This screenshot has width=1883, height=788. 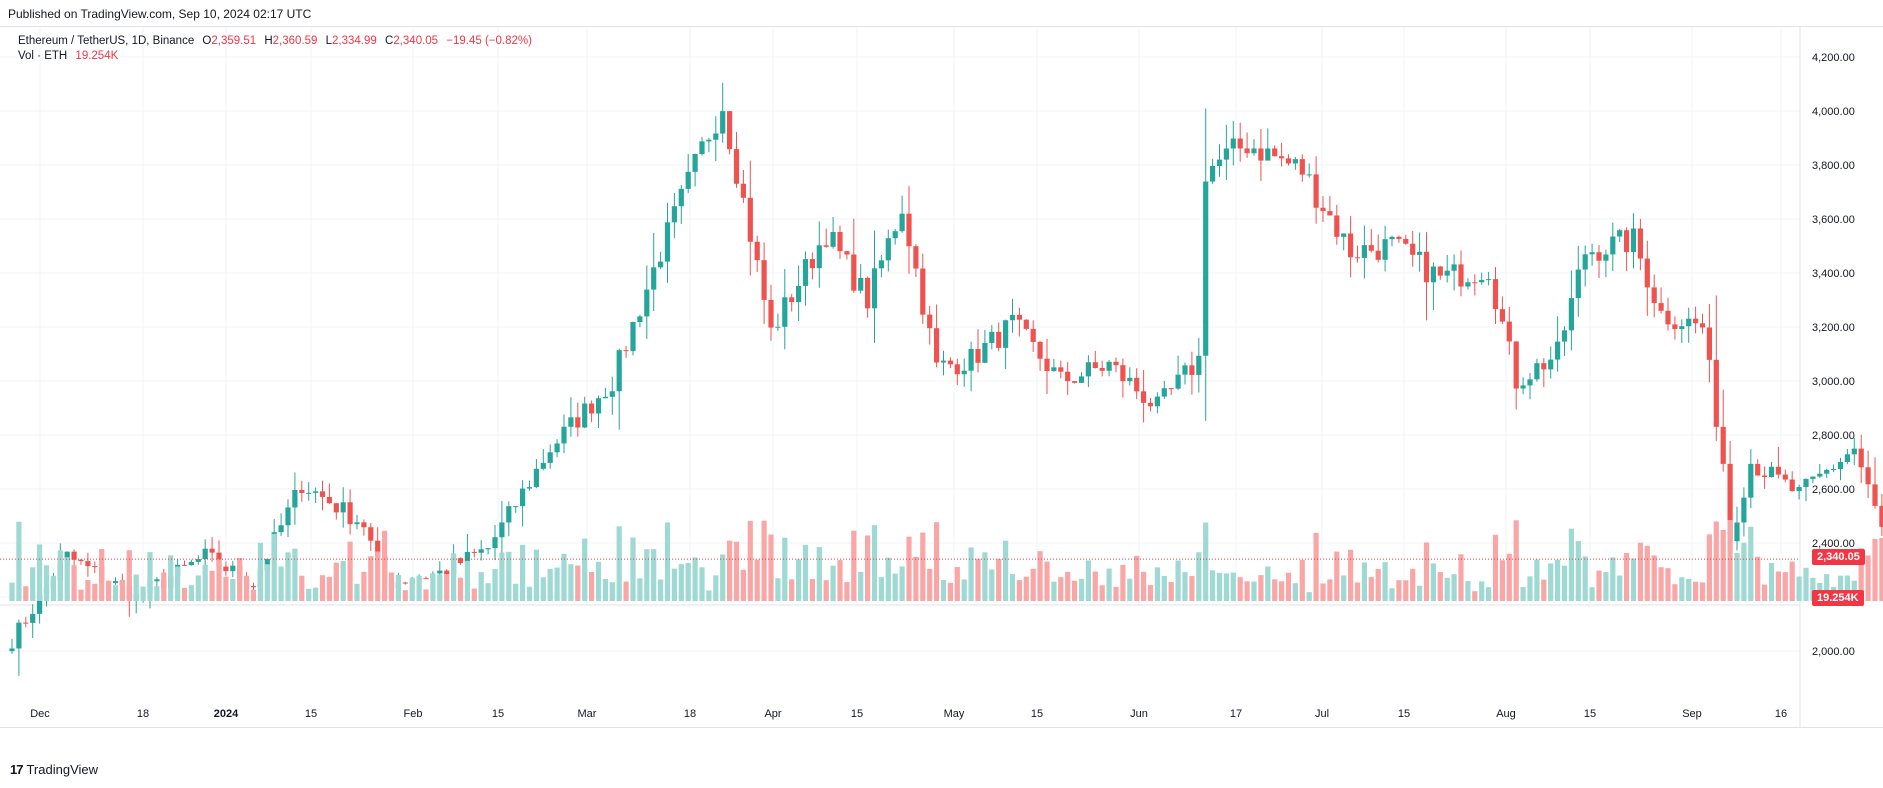 I want to click on y-tick-label: 2,800.00, so click(x=1833, y=436).